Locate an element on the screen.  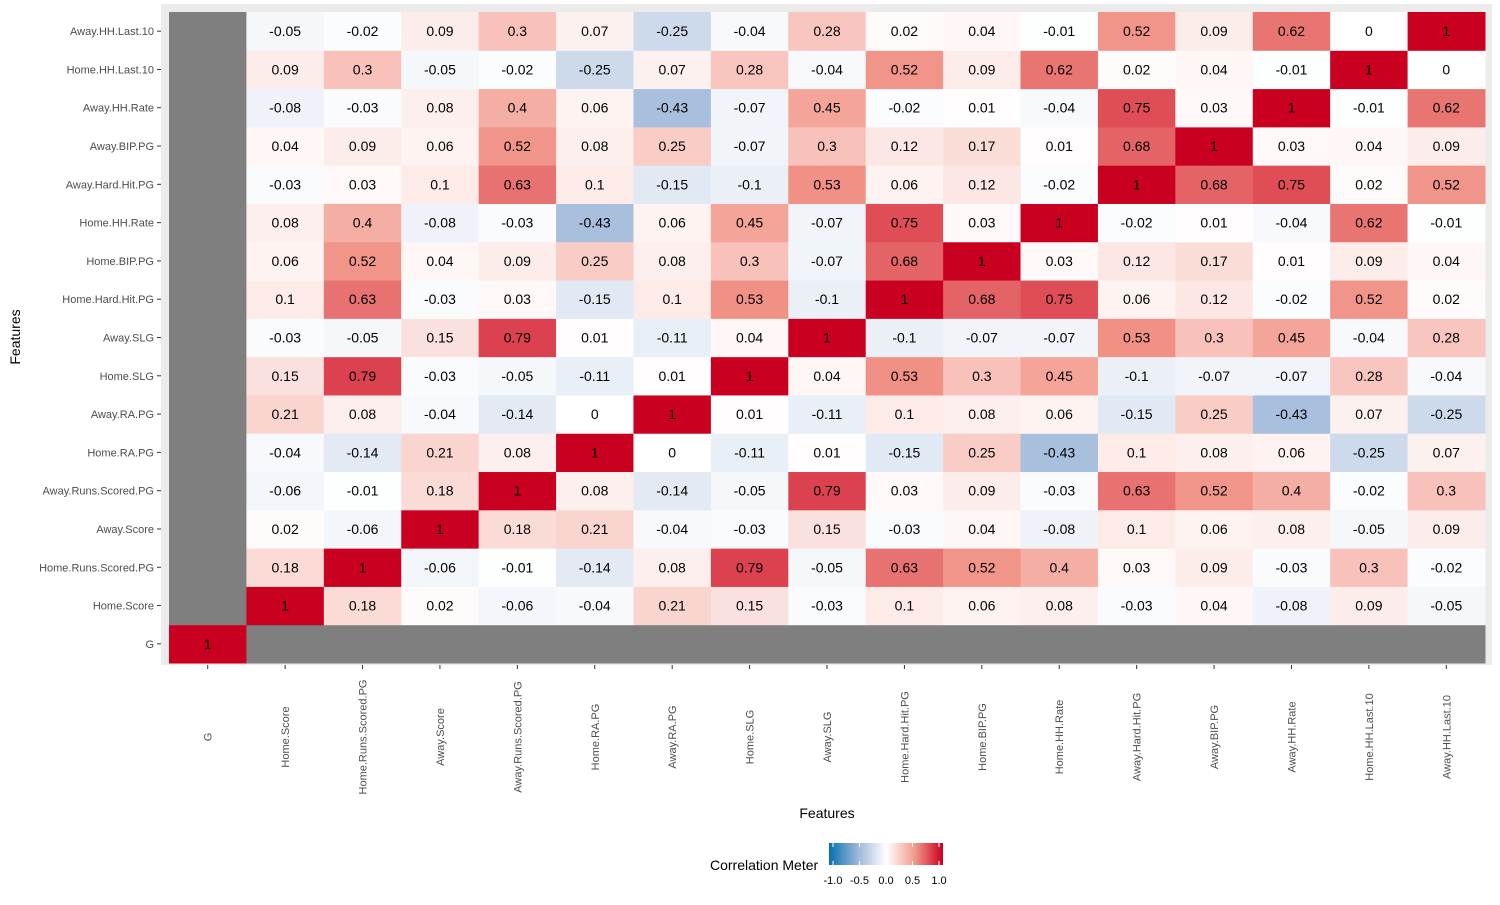
tile-value-label: 0.02 is located at coordinates (284, 529).